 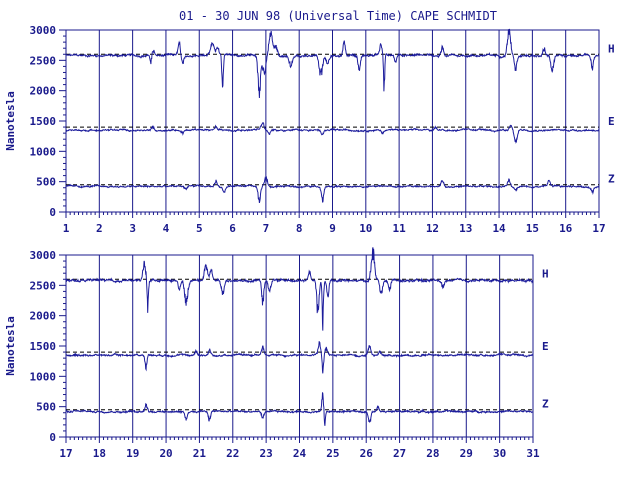 I want to click on x-tick-label: 24, so click(x=300, y=453).